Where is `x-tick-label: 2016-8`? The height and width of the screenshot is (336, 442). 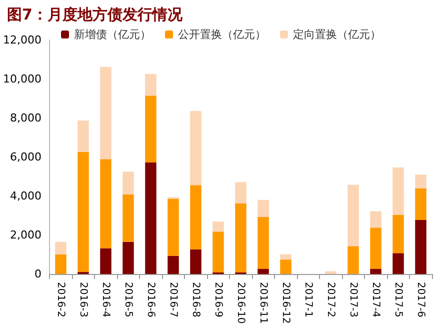 x-tick-label: 2016-8 is located at coordinates (196, 300).